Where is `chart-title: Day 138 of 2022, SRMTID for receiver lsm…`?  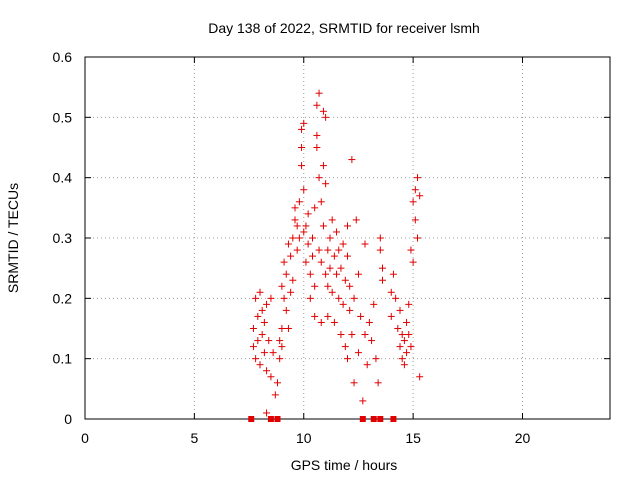 chart-title: Day 138 of 2022, SRMTID for receiver lsm… is located at coordinates (344, 28).